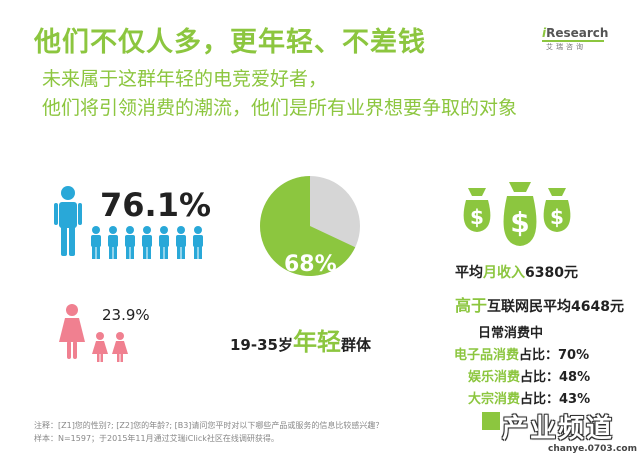 The height and width of the screenshot is (461, 640). Describe the element at coordinates (592, 449) in the screenshot. I see `watermark-url: chanye.0703.com` at that location.